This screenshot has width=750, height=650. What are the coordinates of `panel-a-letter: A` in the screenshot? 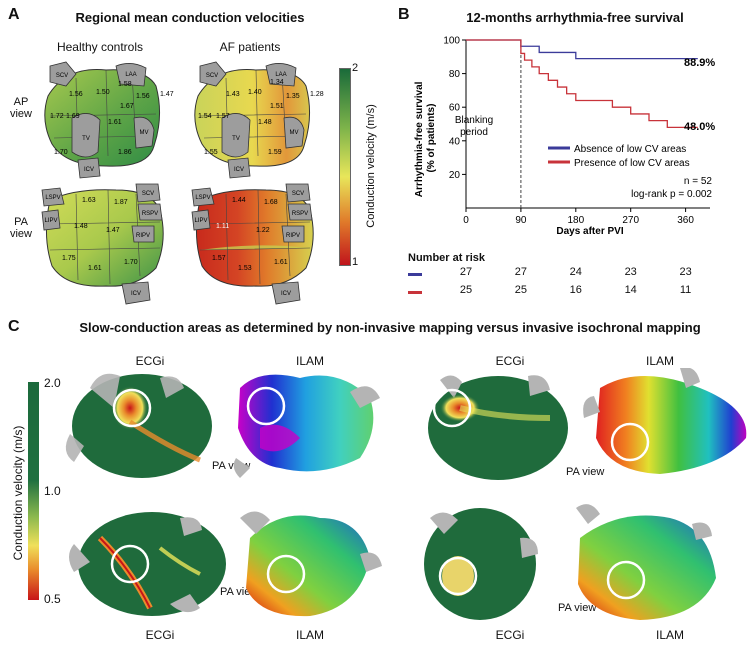 It's located at (14, 14).